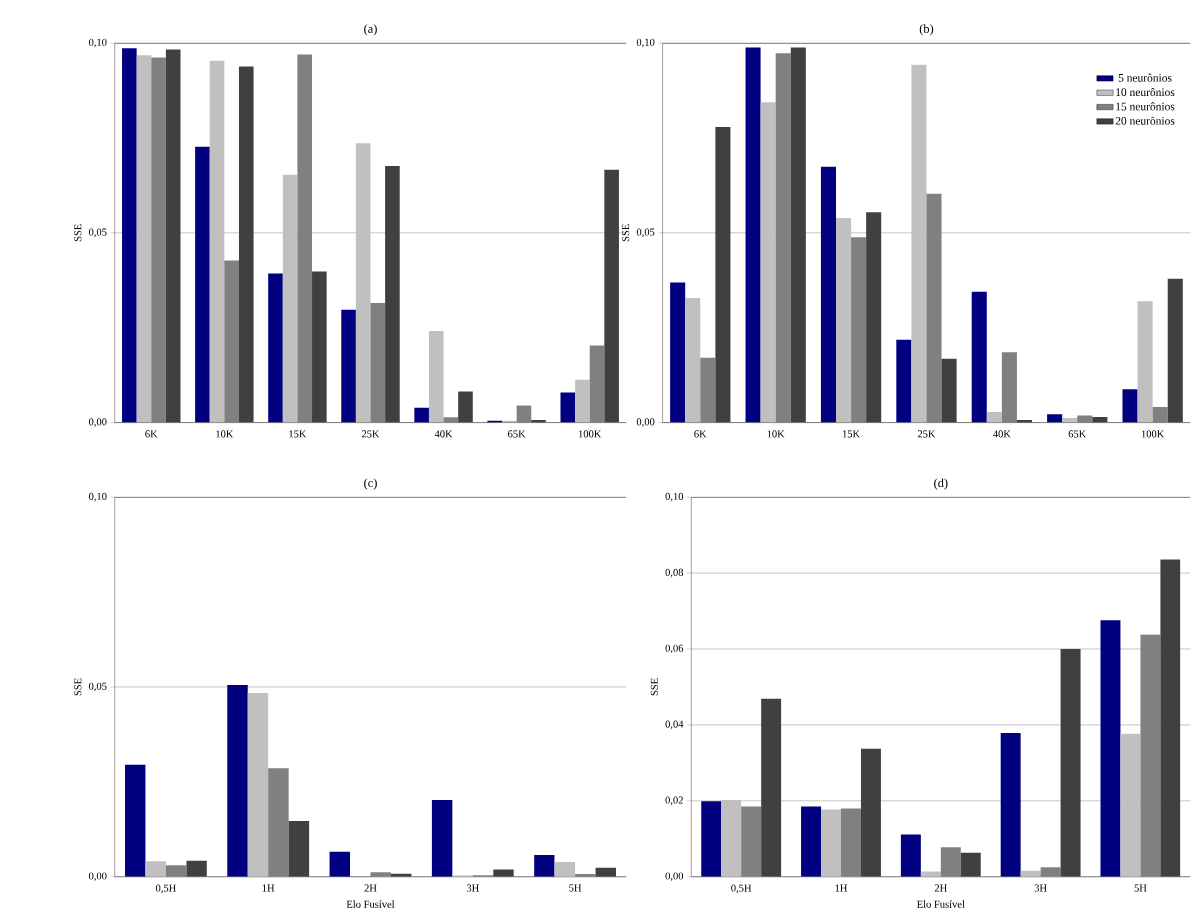  What do you see at coordinates (674, 649) in the screenshot?
I see `y-tick-label: 0,06` at bounding box center [674, 649].